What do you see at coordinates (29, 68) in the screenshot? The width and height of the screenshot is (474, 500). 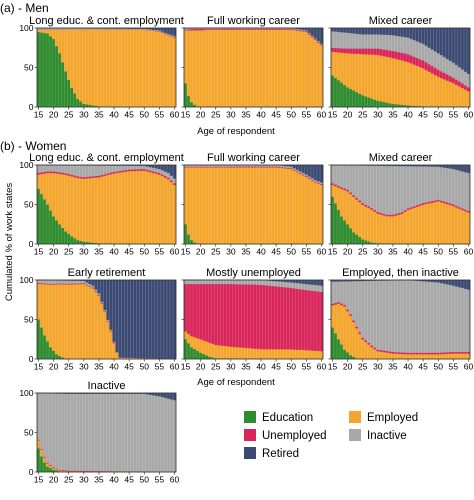 I see `y-tick-label: 50` at bounding box center [29, 68].